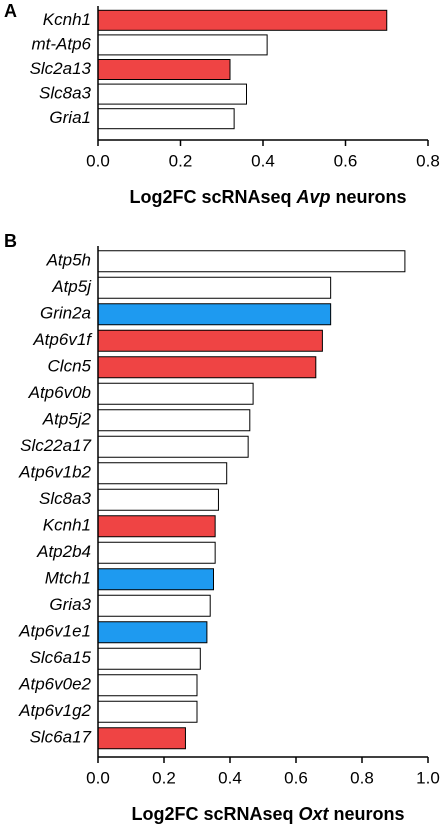 Image resolution: width=443 pixels, height=827 pixels. Describe the element at coordinates (61, 737) in the screenshot. I see `y-tick-label: Slc6a17` at that location.